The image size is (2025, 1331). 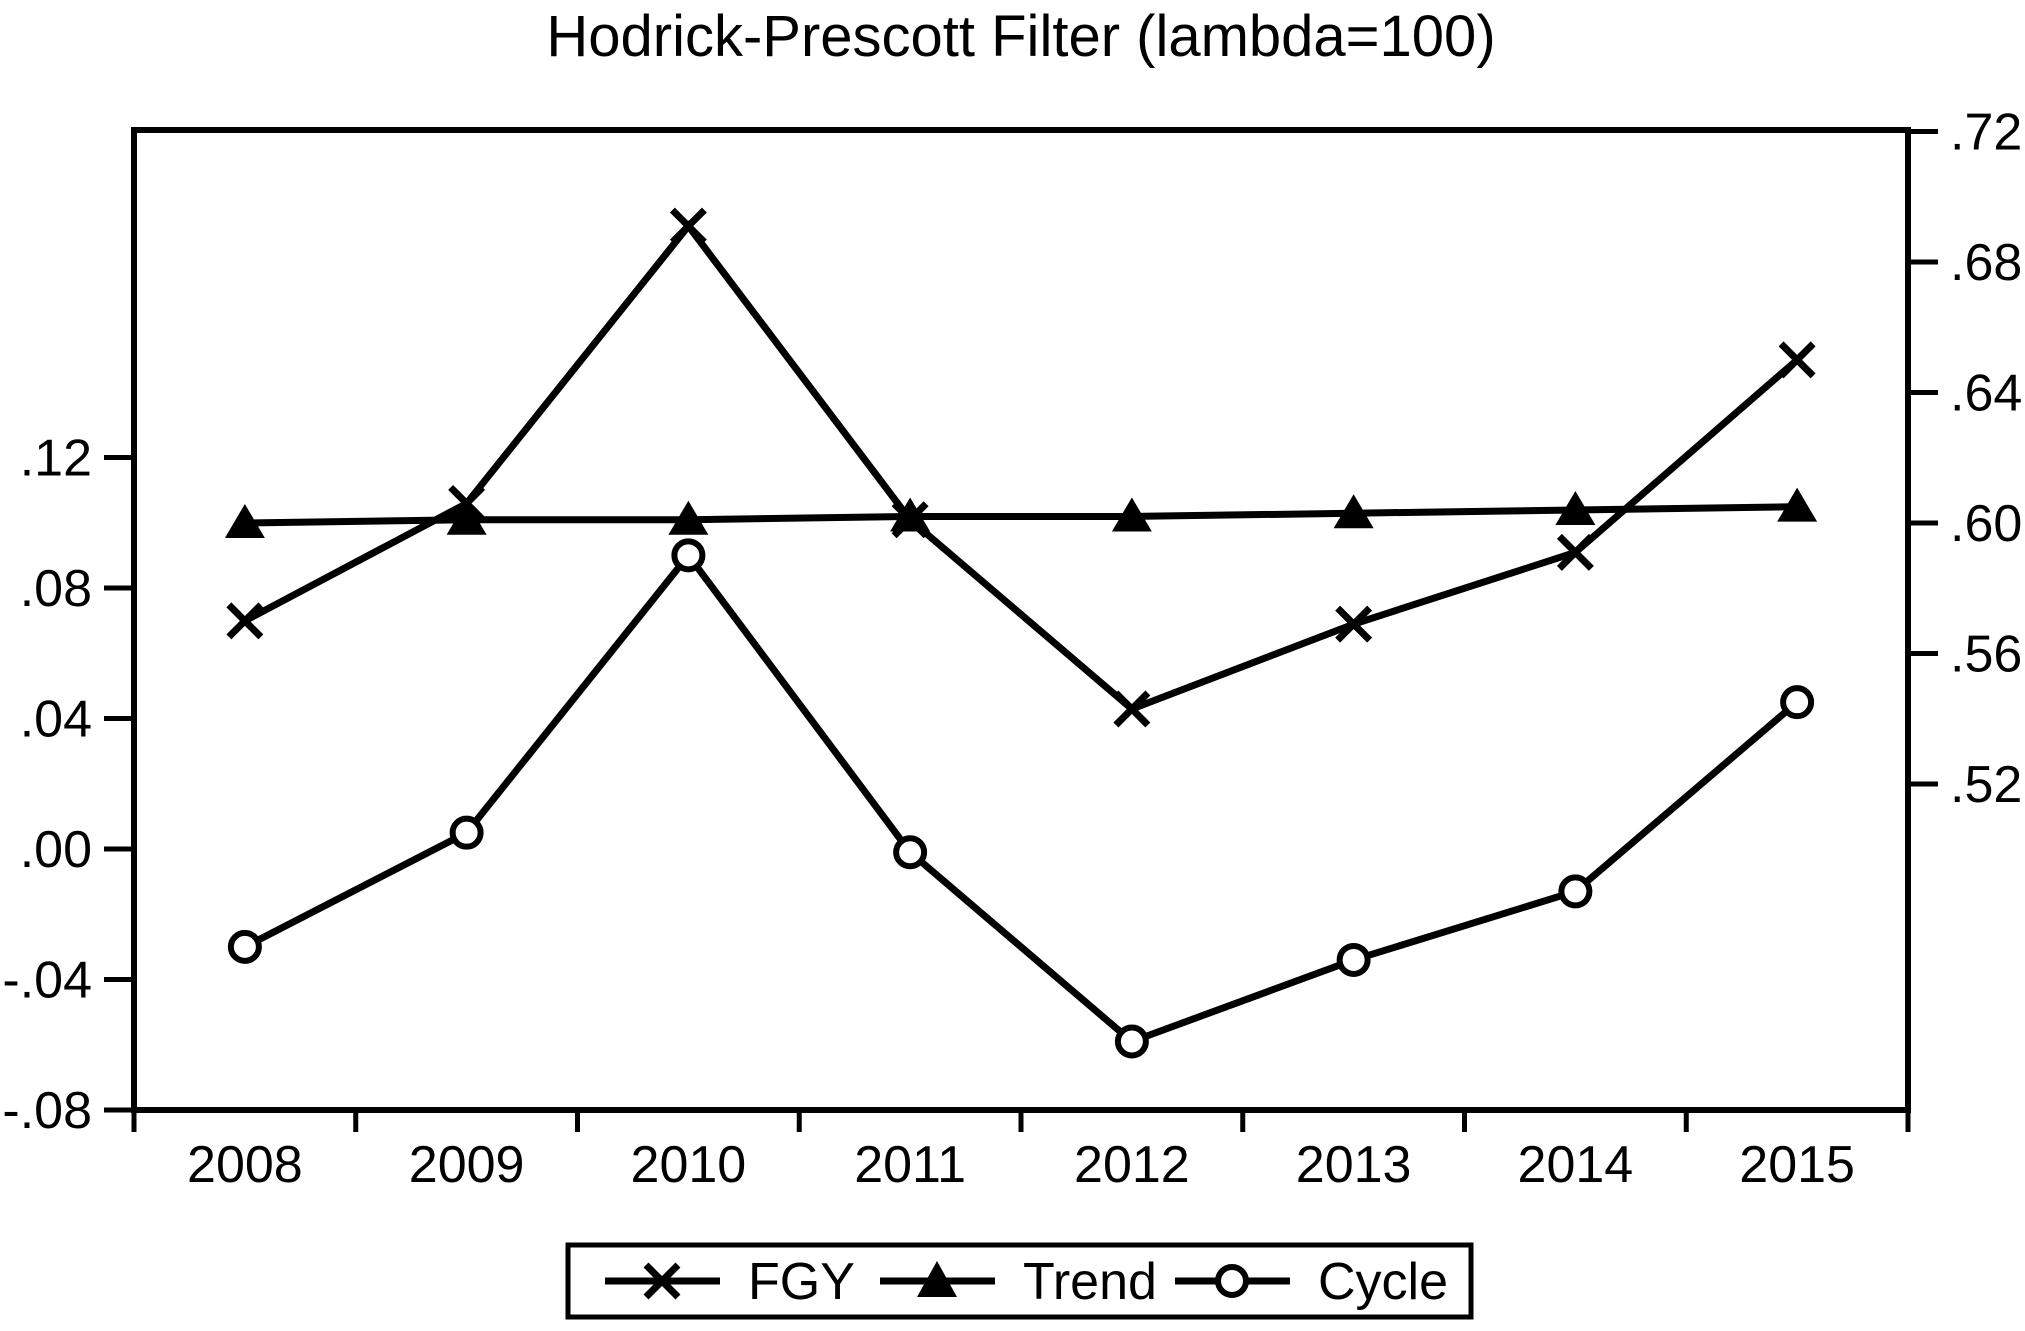 What do you see at coordinates (467, 1165) in the screenshot?
I see `x-axis-year-label: 2009` at bounding box center [467, 1165].